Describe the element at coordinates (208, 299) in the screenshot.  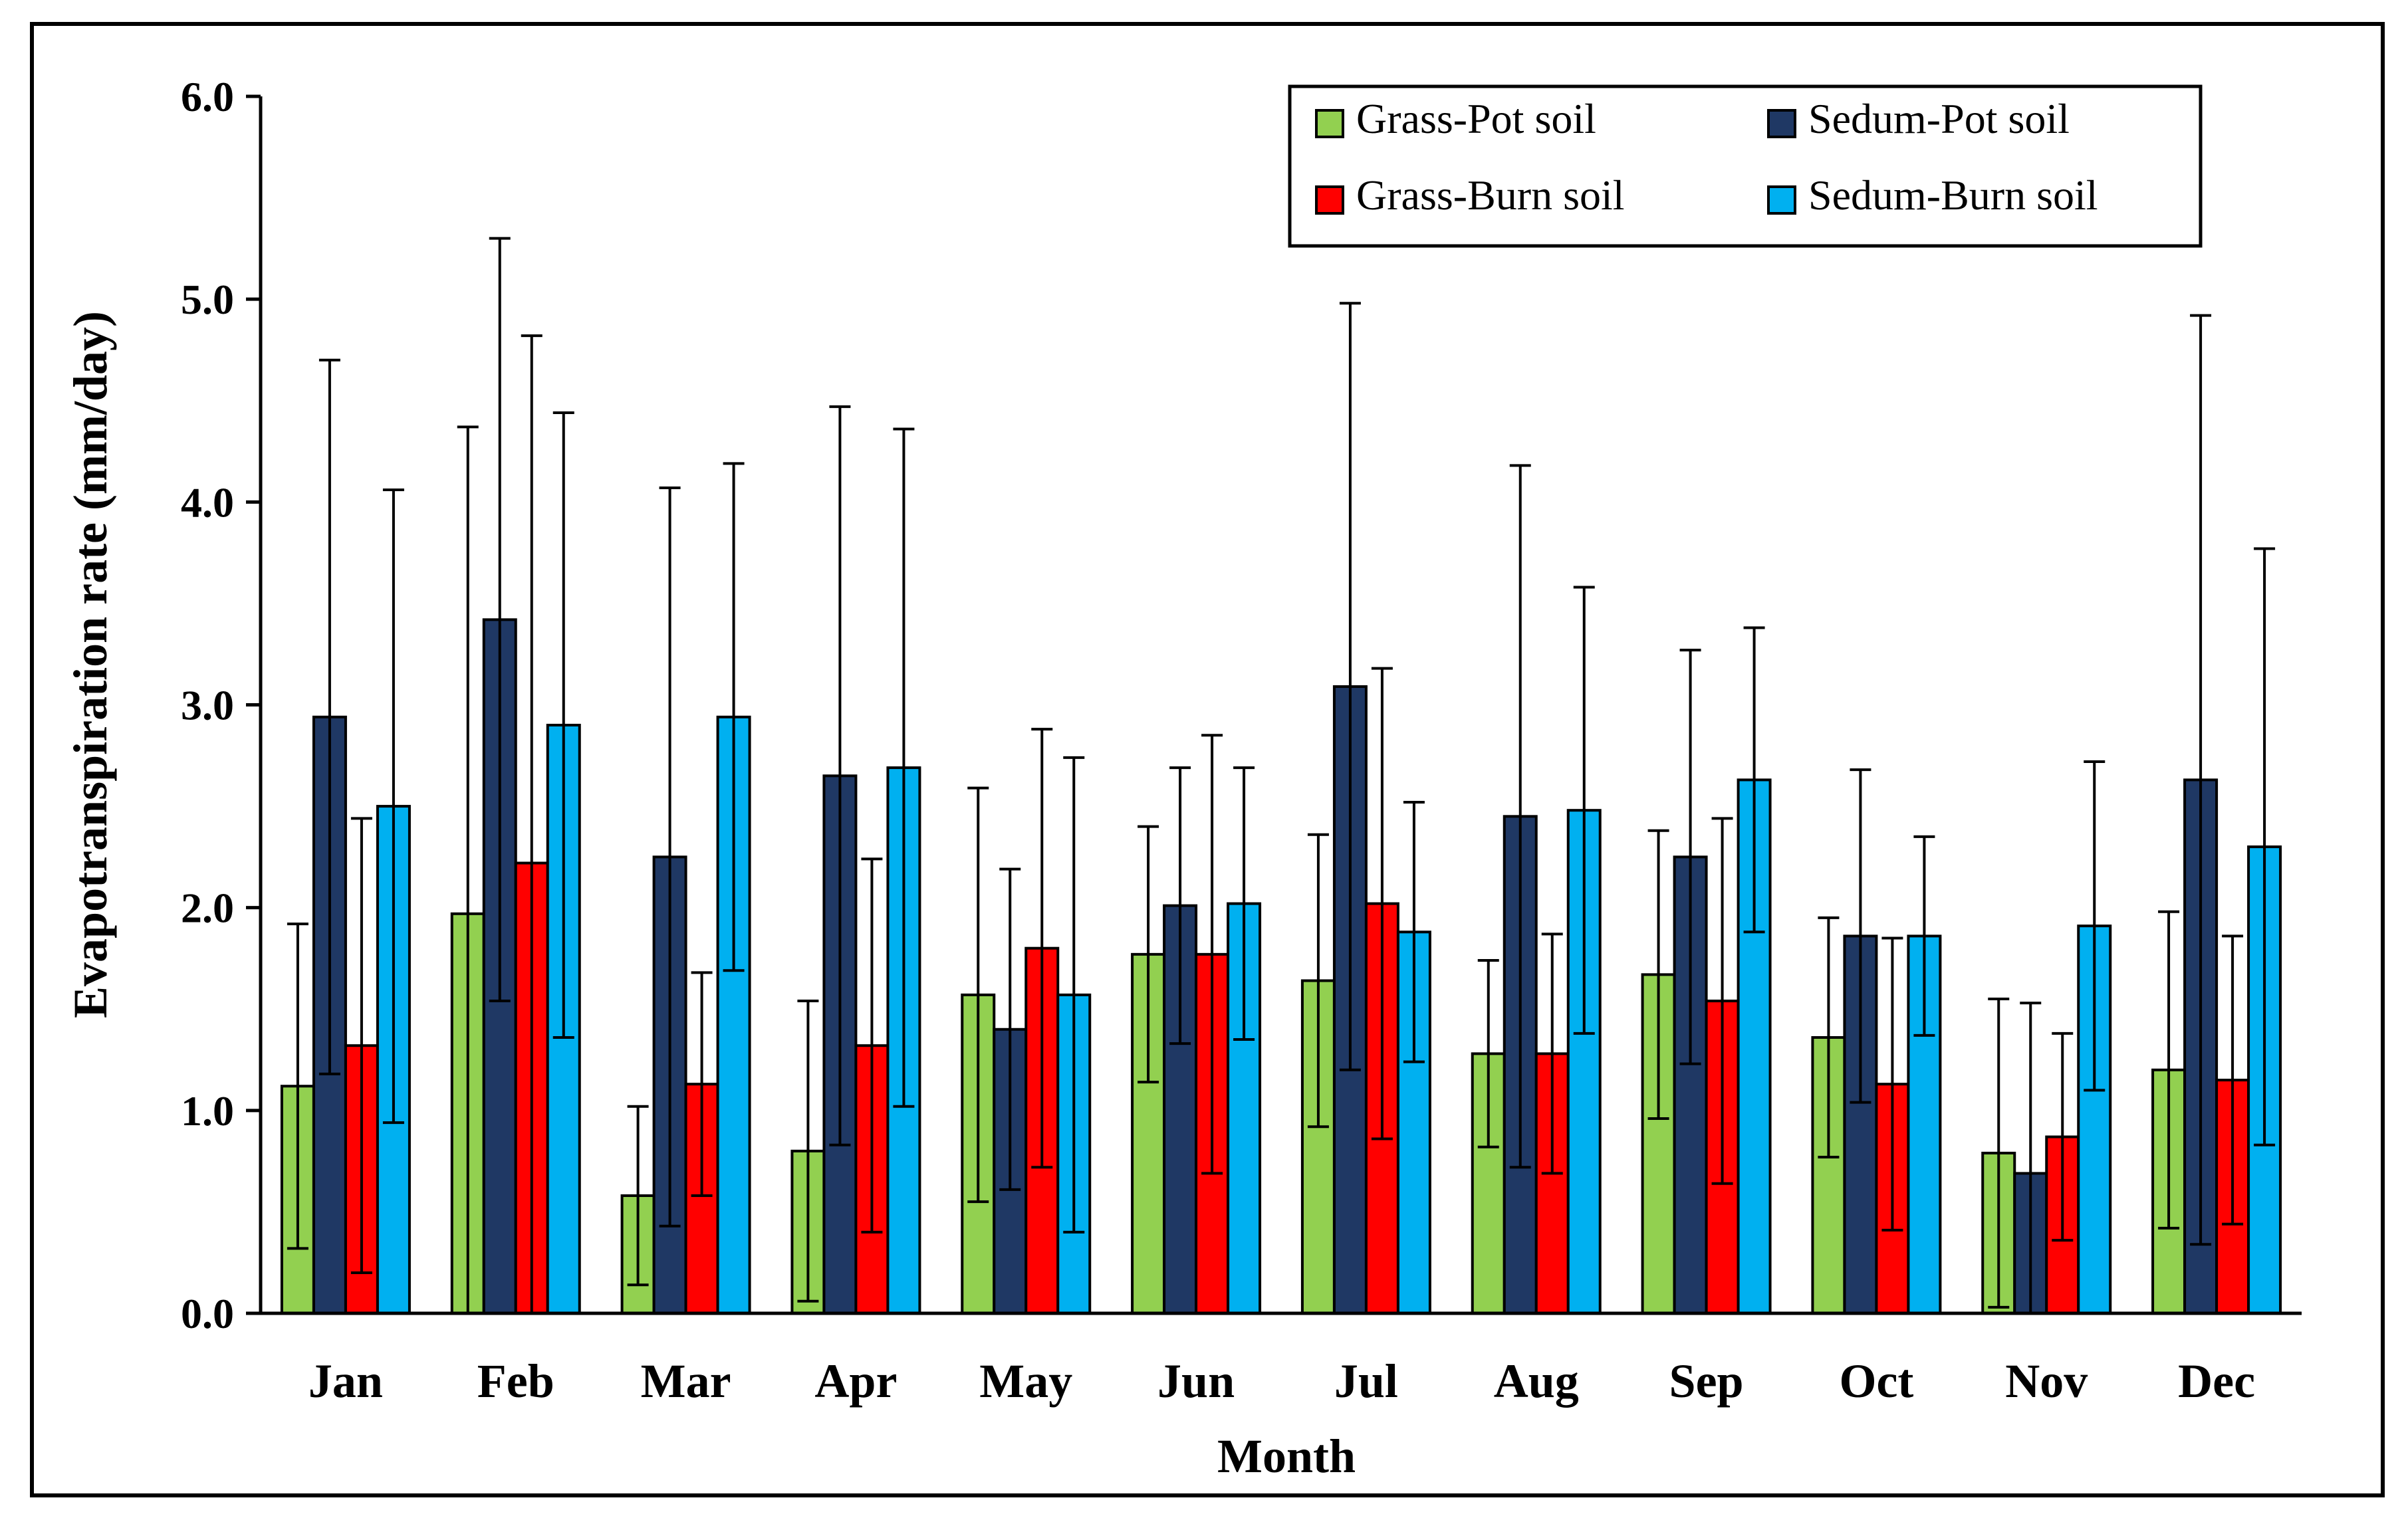
I see `y-tick-label: 5.0` at that location.